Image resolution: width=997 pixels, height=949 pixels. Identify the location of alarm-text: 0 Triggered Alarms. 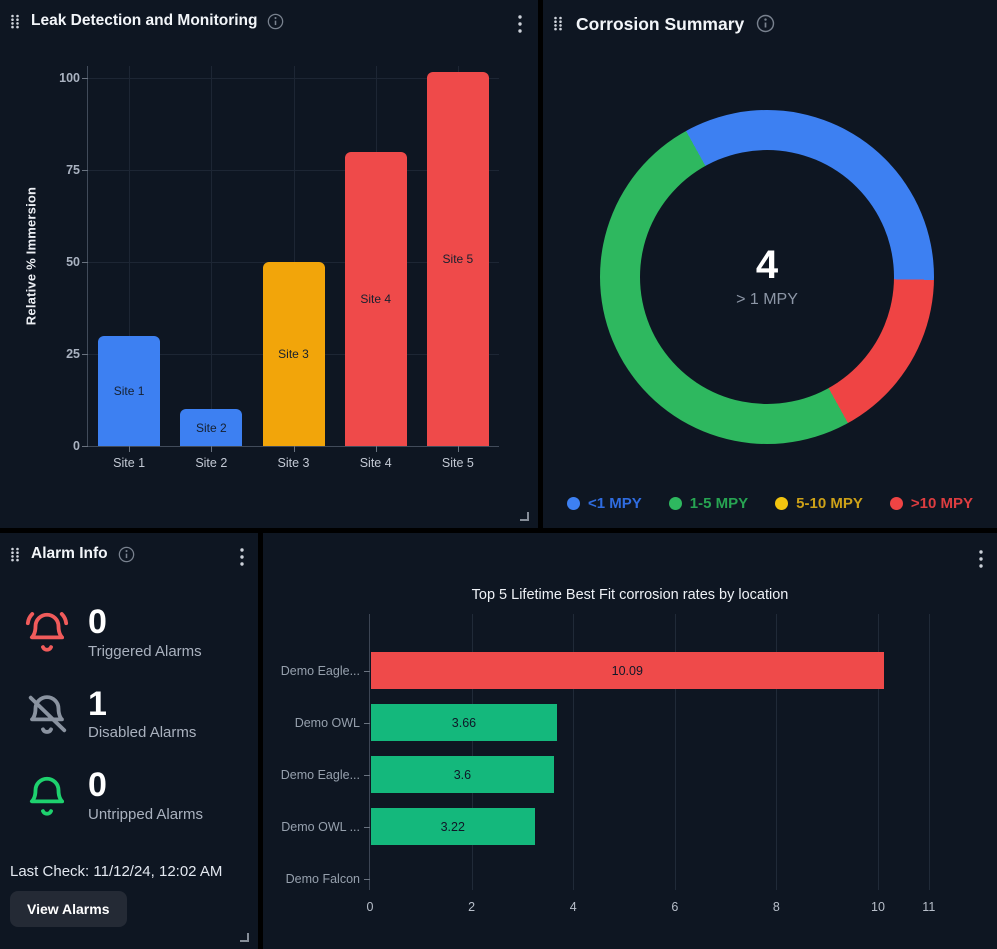
(145, 631).